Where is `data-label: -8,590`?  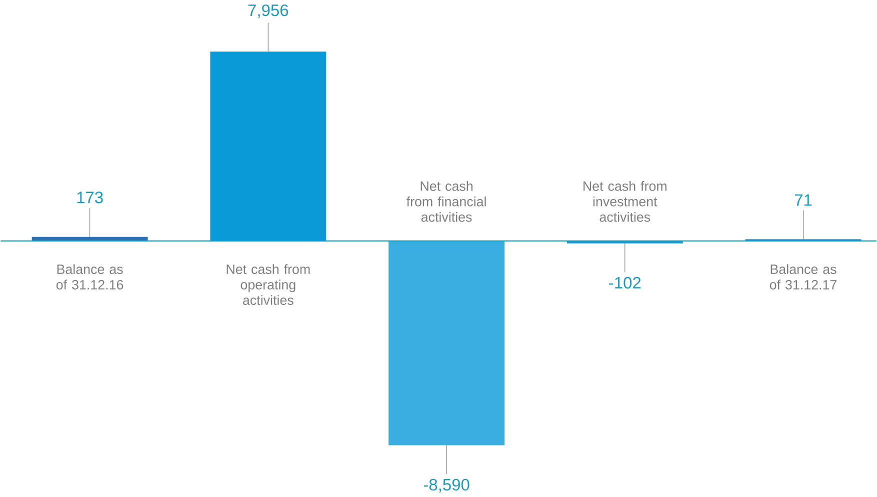 data-label: -8,590 is located at coordinates (447, 485).